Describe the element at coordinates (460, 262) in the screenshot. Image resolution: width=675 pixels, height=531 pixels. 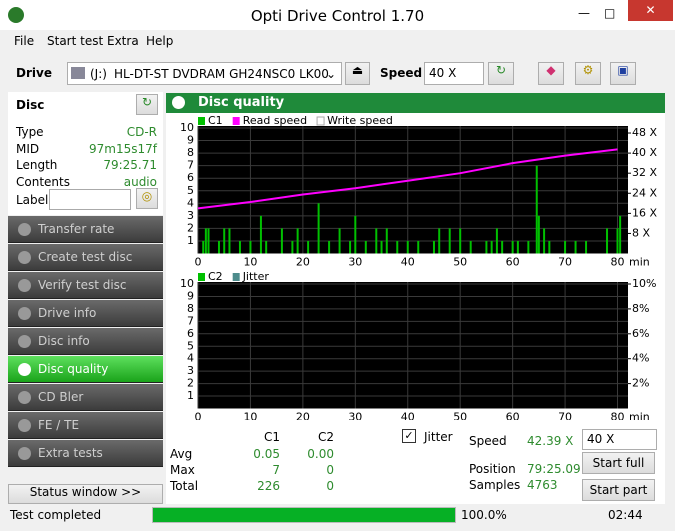
I see `x-tick-label: 50` at that location.